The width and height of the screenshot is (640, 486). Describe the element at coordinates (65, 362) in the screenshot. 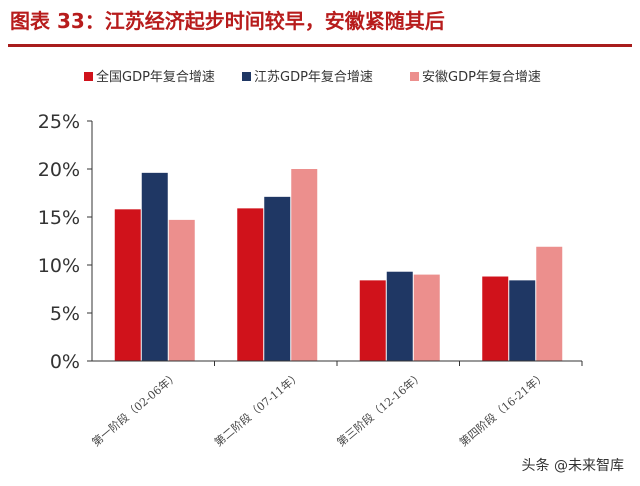

I see `y-tick-label: 0%` at that location.